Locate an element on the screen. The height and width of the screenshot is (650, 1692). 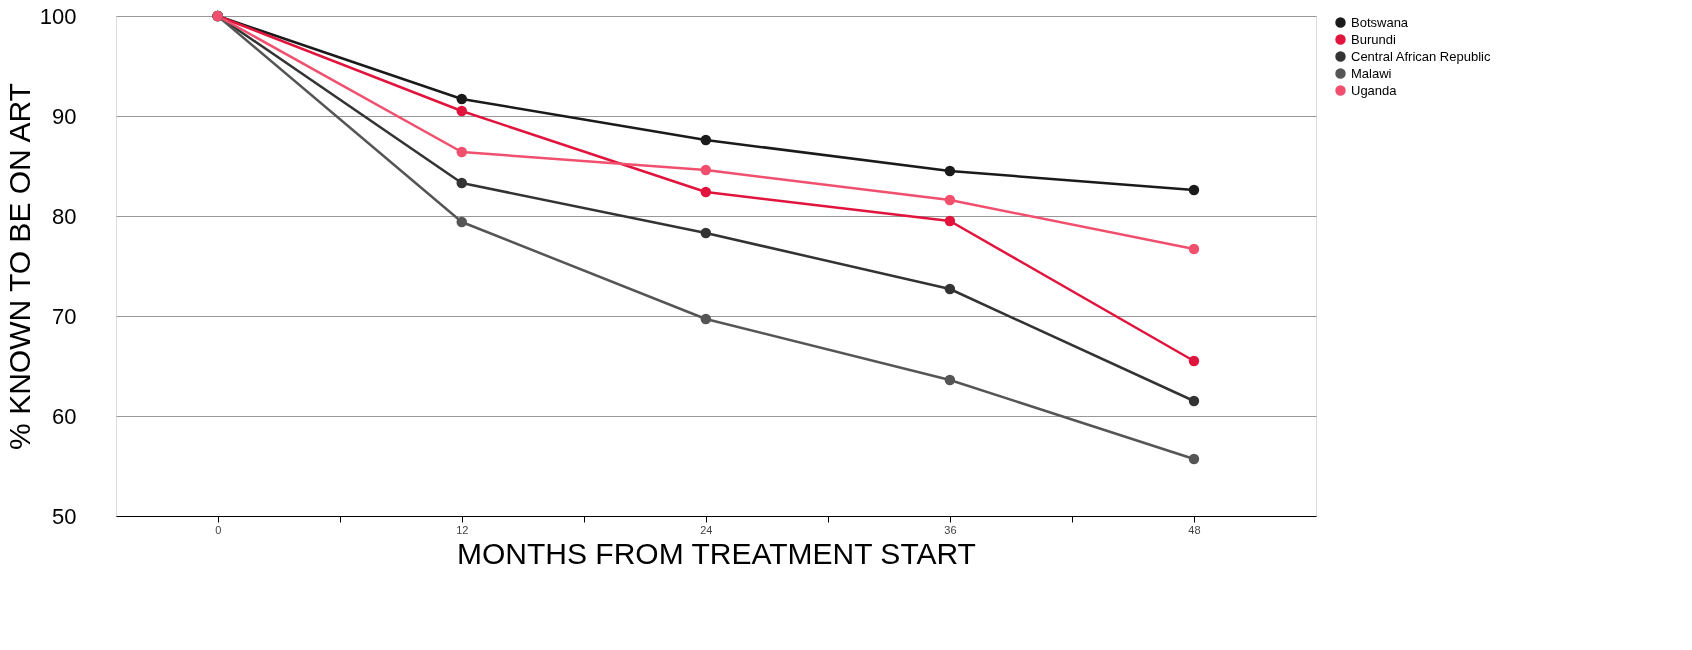
y-tick-label: 50 is located at coordinates (64, 516).